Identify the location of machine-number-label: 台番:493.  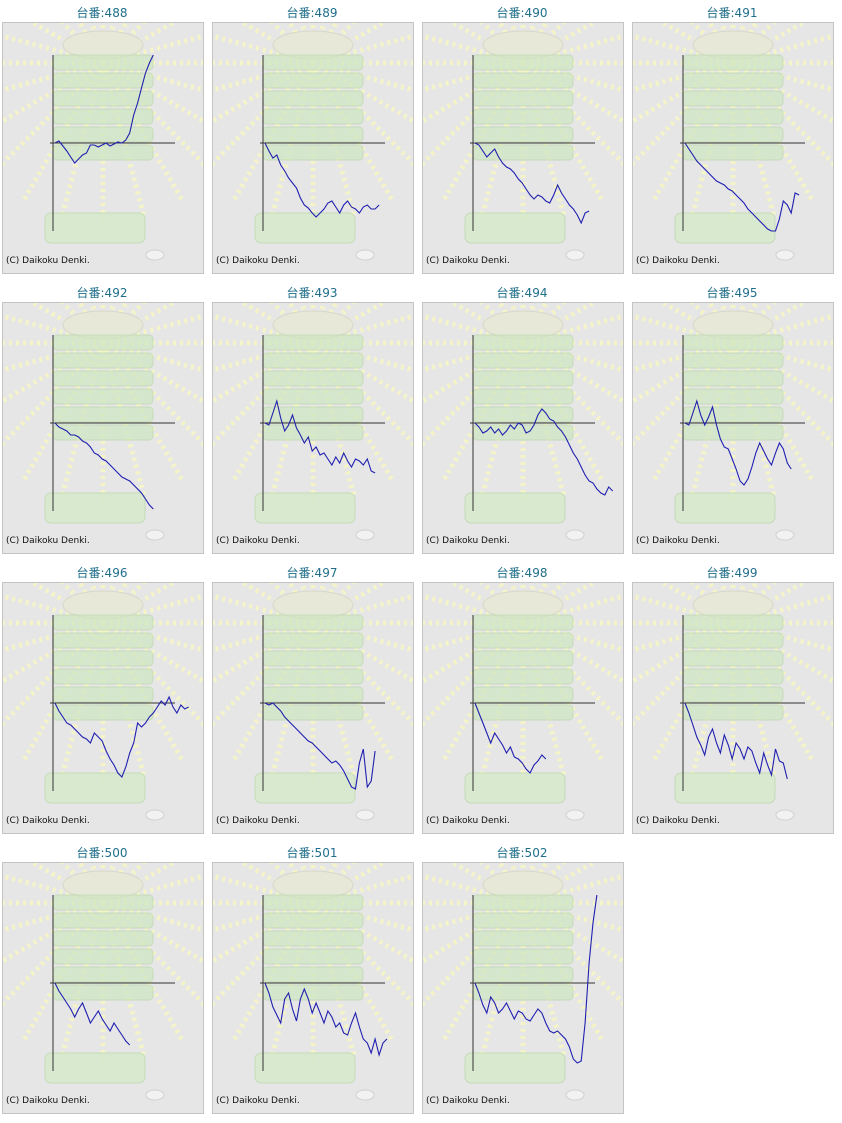
(312, 293).